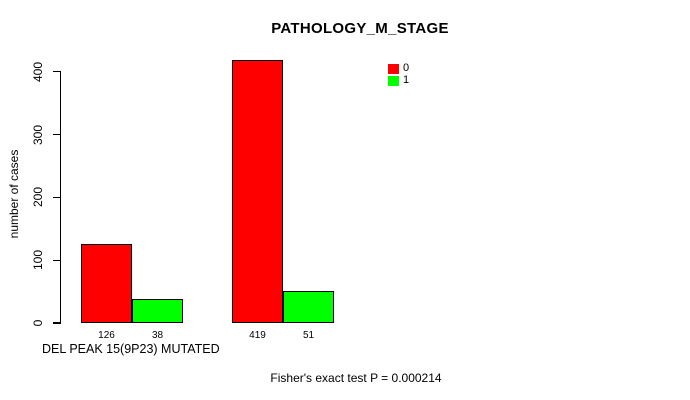 This screenshot has height=400, width=690. I want to click on chart-title: PATHOLOGY_M_STAGE, so click(360, 28).